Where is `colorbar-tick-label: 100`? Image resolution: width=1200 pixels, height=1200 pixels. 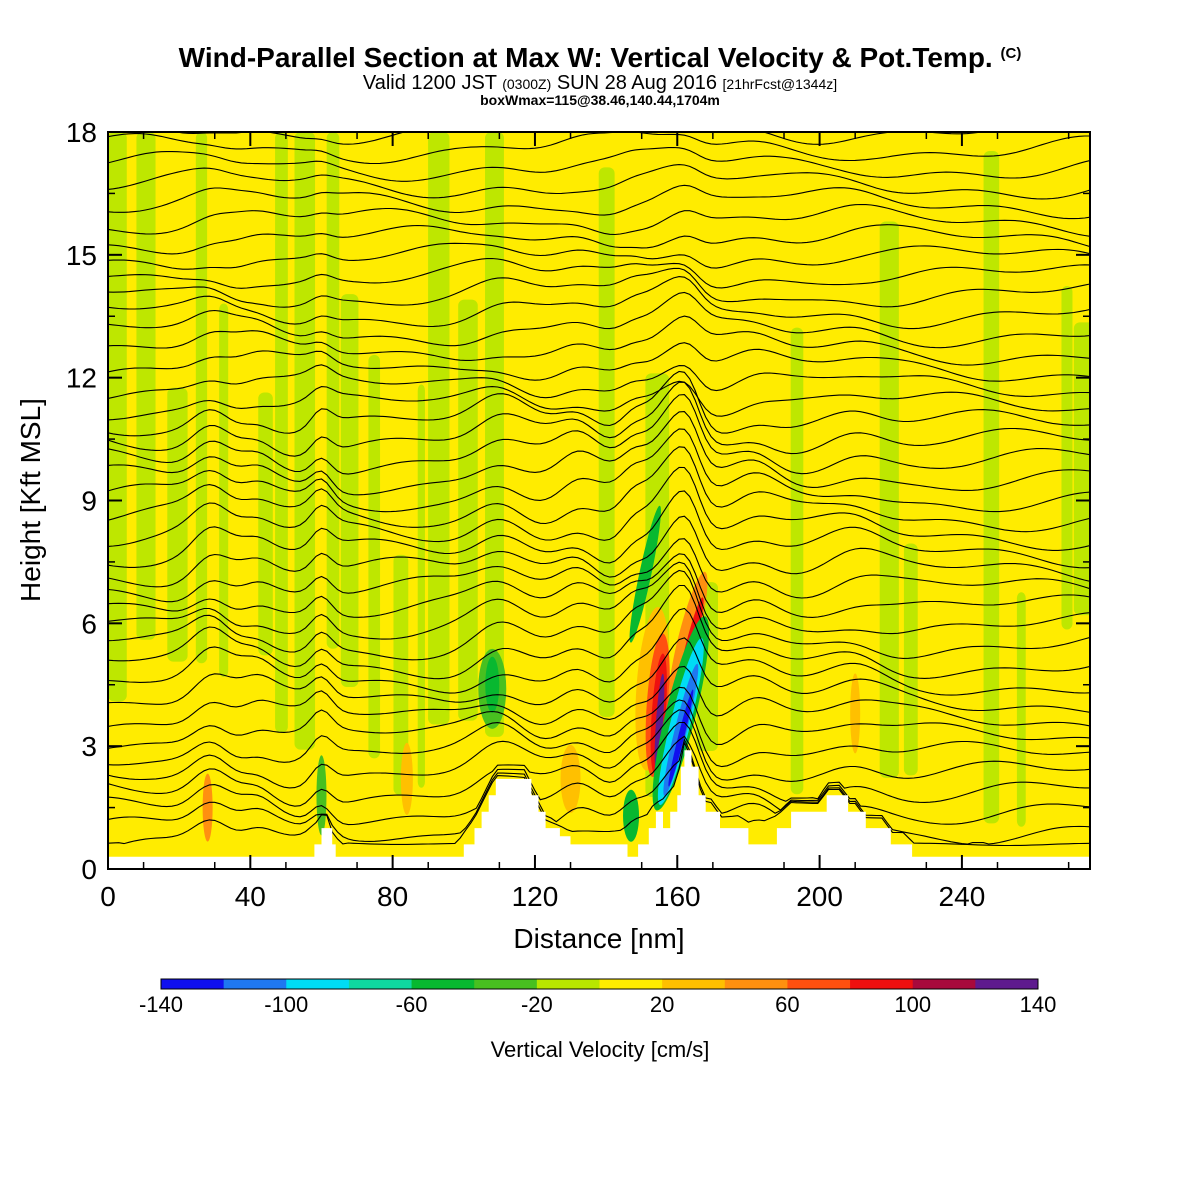 colorbar-tick-label: 100 is located at coordinates (912, 1004).